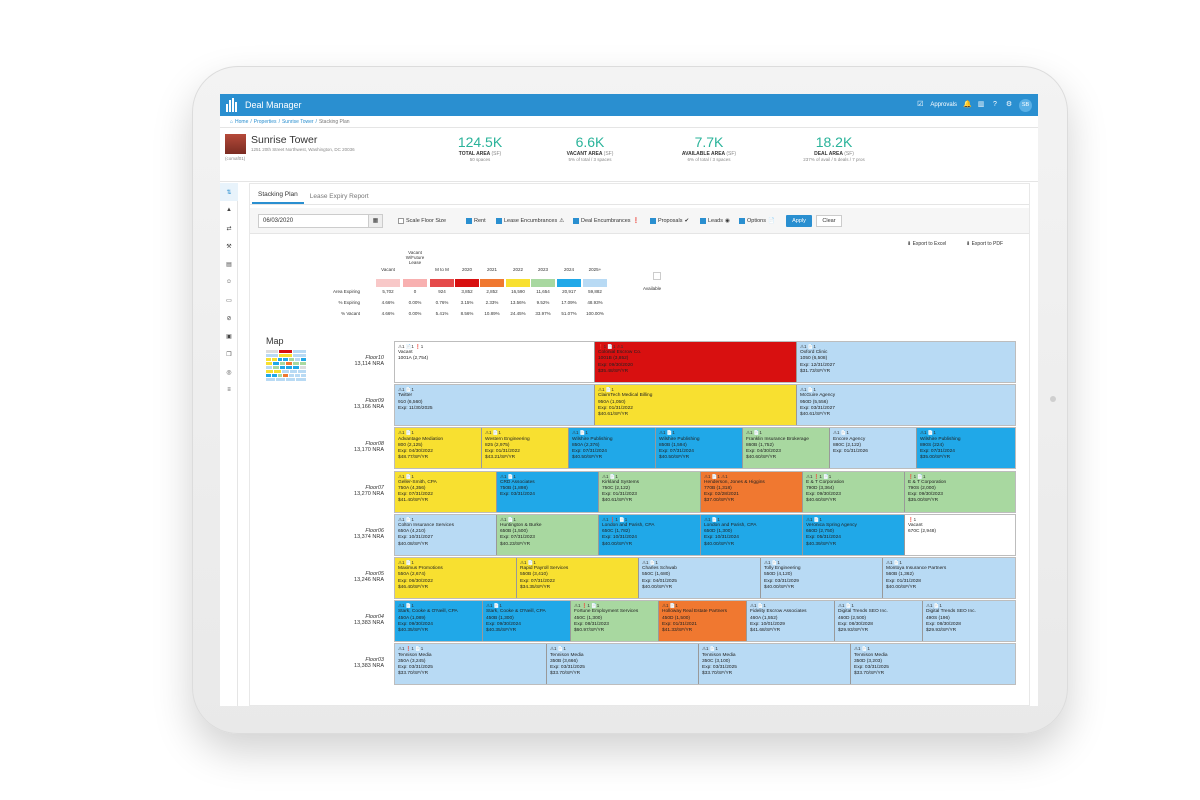  What do you see at coordinates (229, 390) in the screenshot?
I see `sidebar-list-icon: ≡` at bounding box center [229, 390].